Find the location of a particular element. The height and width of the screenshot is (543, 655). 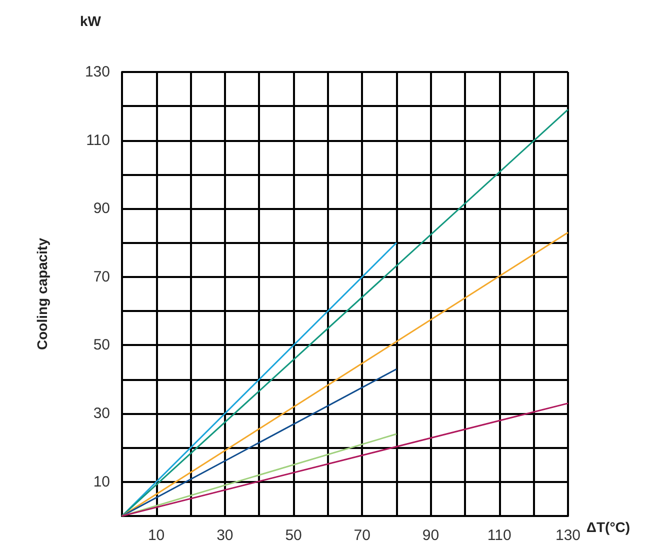

x-tick-label: 70 is located at coordinates (362, 535).